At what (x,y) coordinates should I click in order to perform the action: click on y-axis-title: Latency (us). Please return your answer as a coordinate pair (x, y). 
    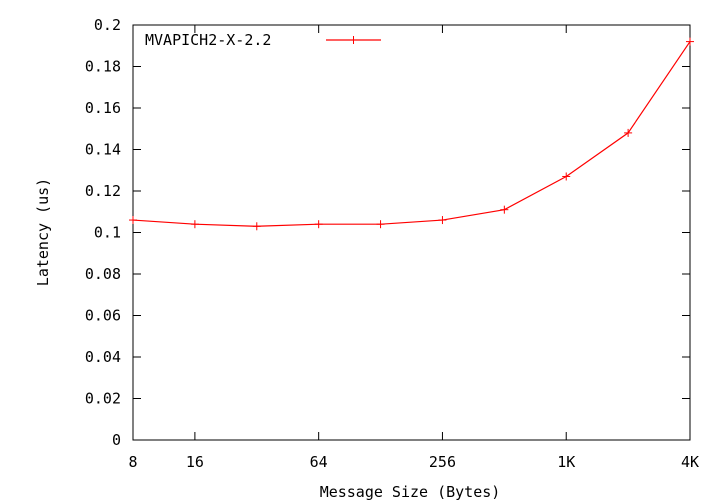
    Looking at the image, I should click on (43, 232).